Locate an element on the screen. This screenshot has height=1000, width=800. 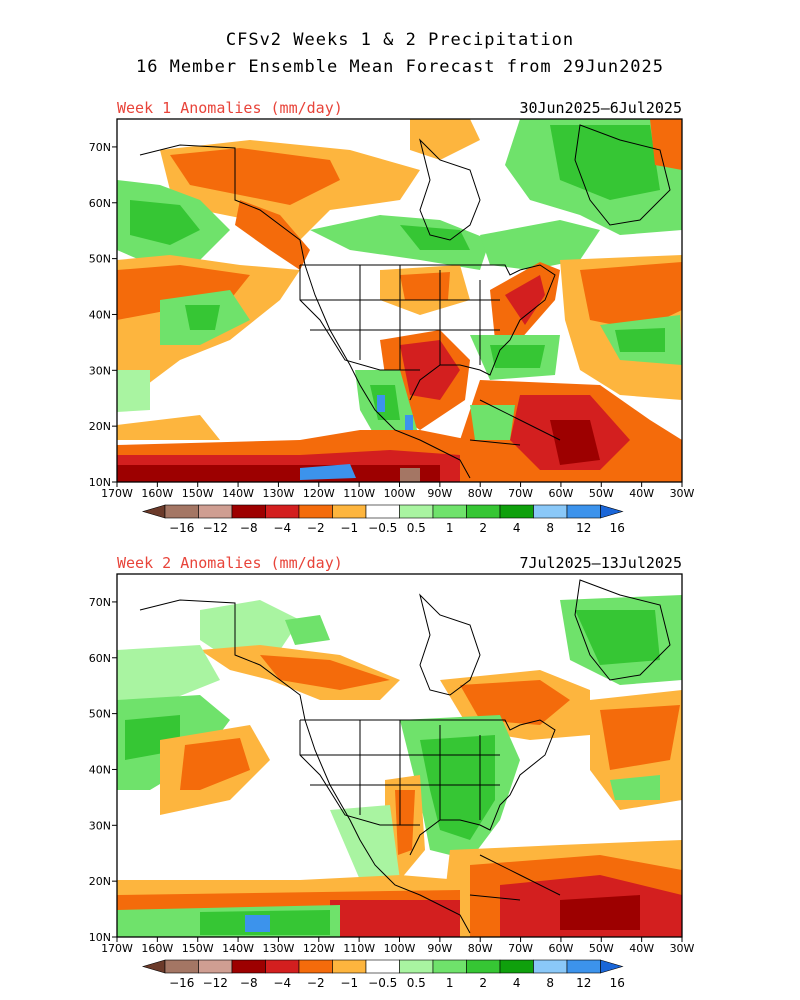
lat-tick-label: 60N is located at coordinates (100, 658).